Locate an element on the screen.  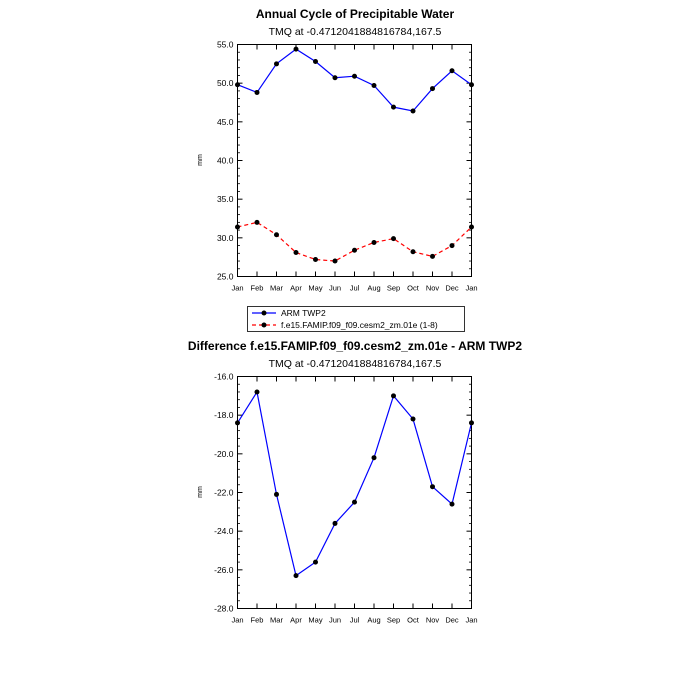
chart1-plot-frame is located at coordinates (354, 160).